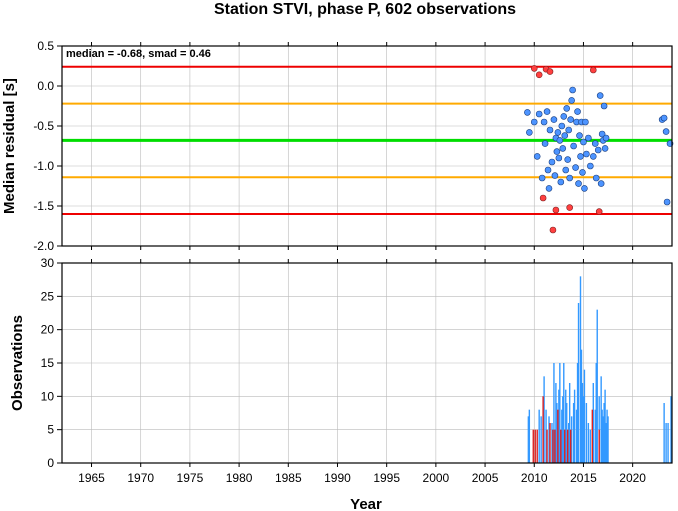  Describe the element at coordinates (48, 363) in the screenshot. I see `observations-y-tick-label: 15` at that location.